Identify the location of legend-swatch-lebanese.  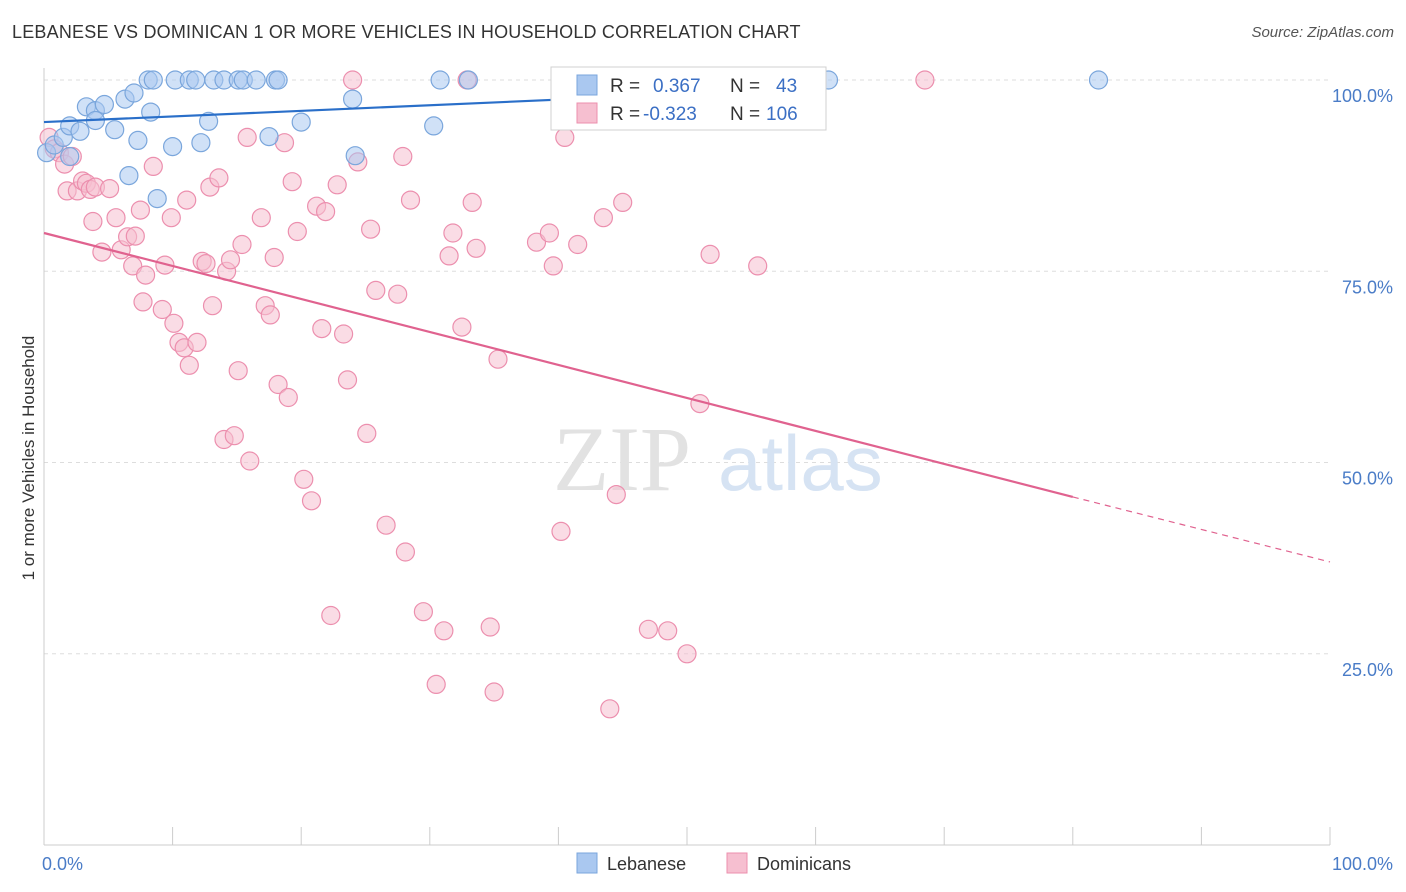
(587, 85).